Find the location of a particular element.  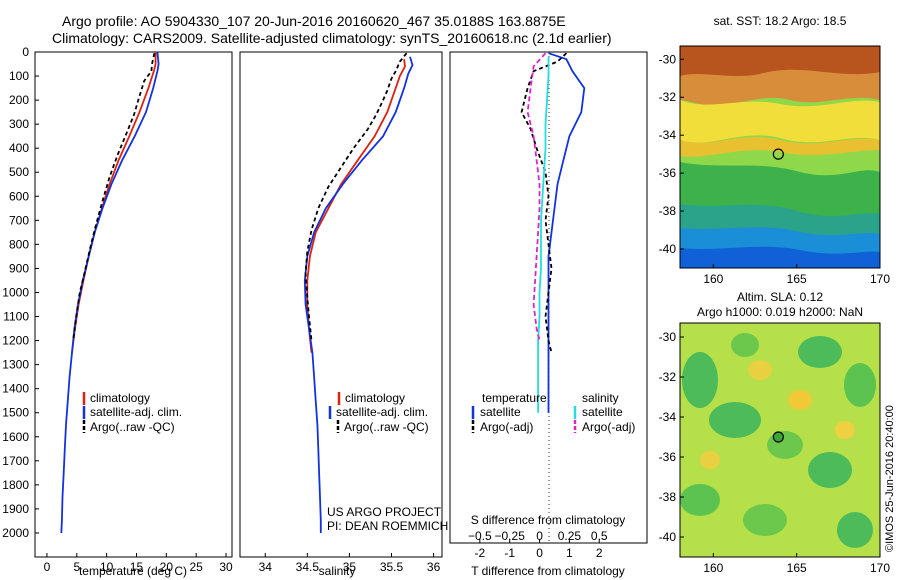

difference-lines is located at coordinates (553, 232).